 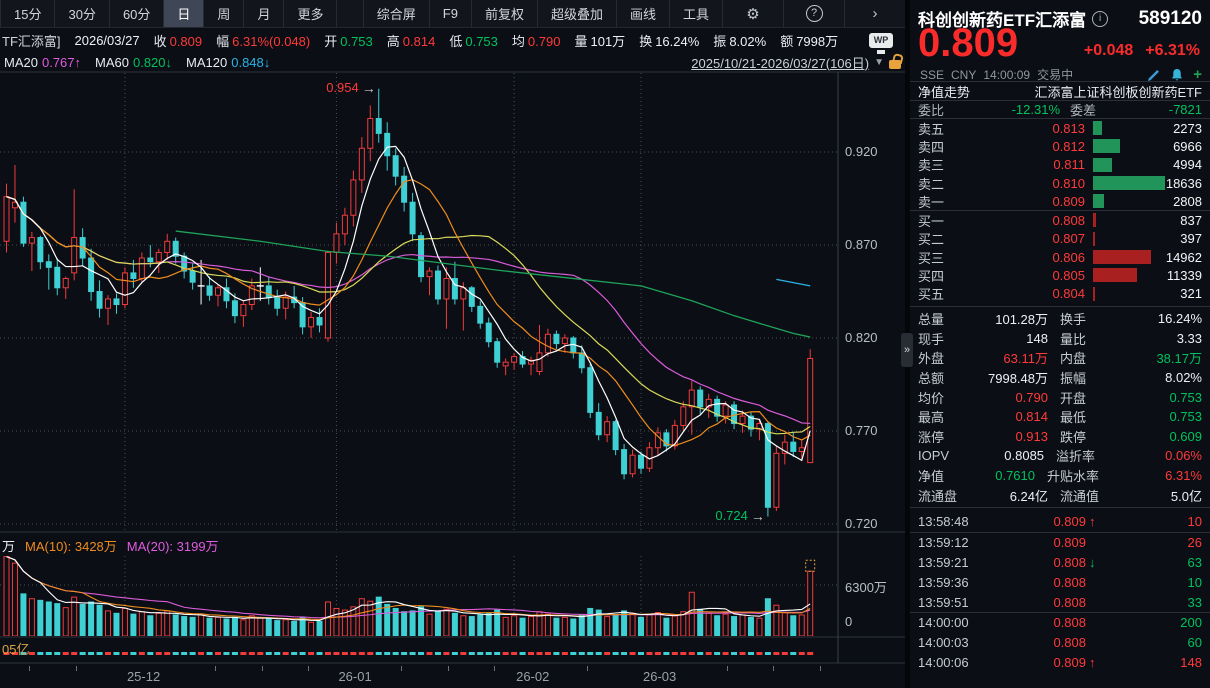 What do you see at coordinates (1191, 221) in the screenshot?
I see `book-qty: 837` at bounding box center [1191, 221].